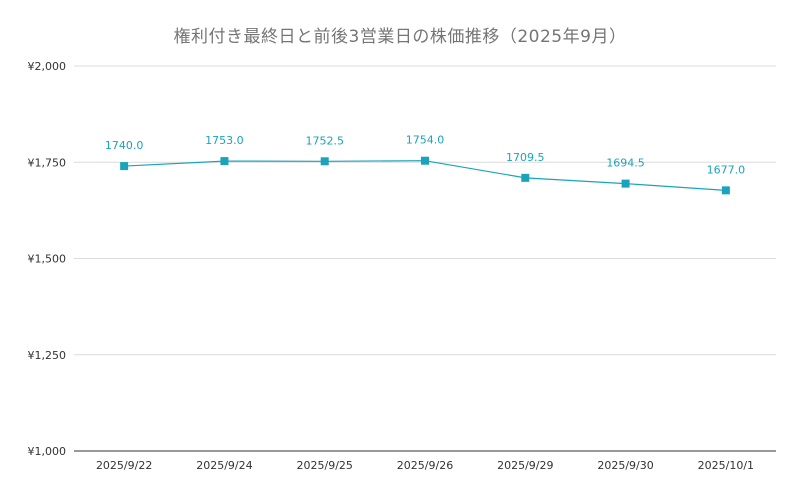 This screenshot has width=800, height=494. I want to click on data-label: 1709.5, so click(525, 157).